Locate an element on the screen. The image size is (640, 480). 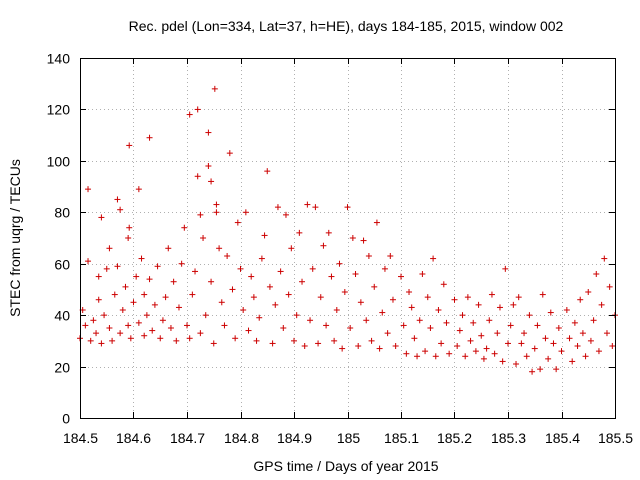
x-tick-label: 185.4 is located at coordinates (562, 438).